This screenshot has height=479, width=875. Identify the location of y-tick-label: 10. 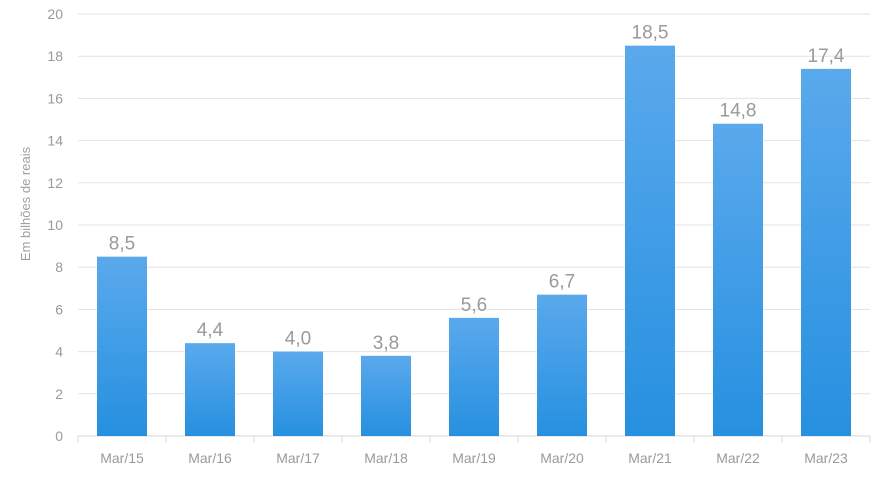
(55, 225).